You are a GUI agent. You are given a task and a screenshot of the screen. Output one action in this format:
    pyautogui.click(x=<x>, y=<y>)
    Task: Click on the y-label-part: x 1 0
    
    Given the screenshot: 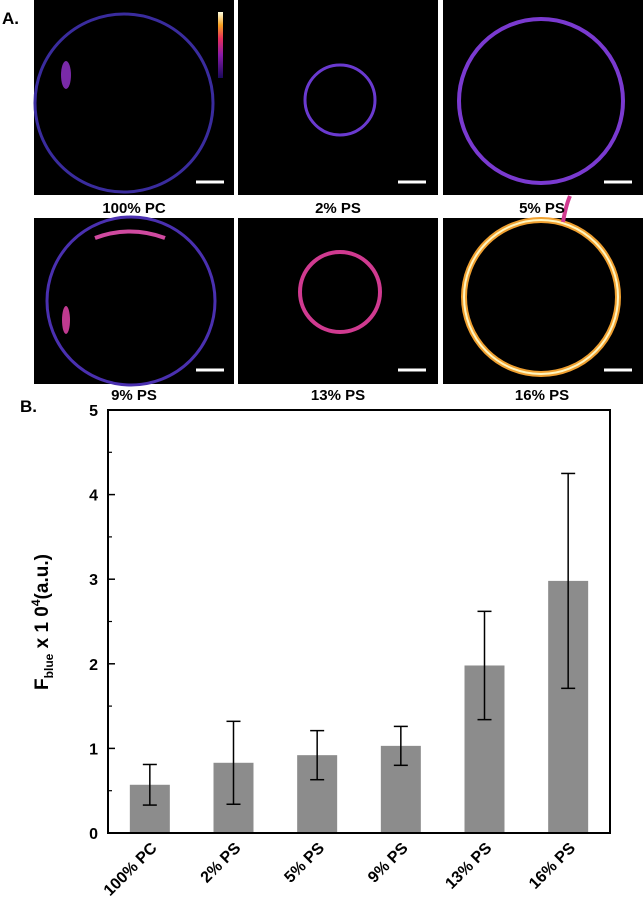 What is the action you would take?
    pyautogui.click(x=42, y=630)
    